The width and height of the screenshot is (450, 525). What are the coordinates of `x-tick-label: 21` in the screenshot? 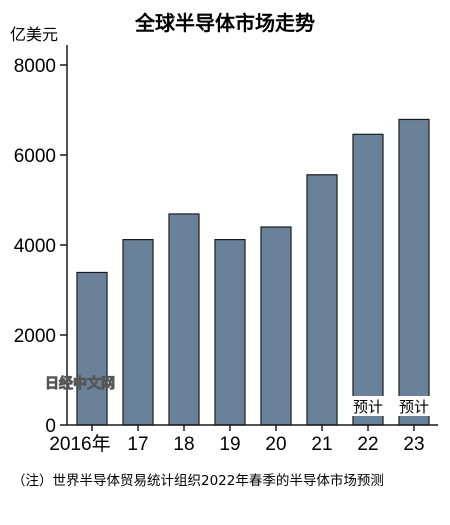 It's located at (321, 444).